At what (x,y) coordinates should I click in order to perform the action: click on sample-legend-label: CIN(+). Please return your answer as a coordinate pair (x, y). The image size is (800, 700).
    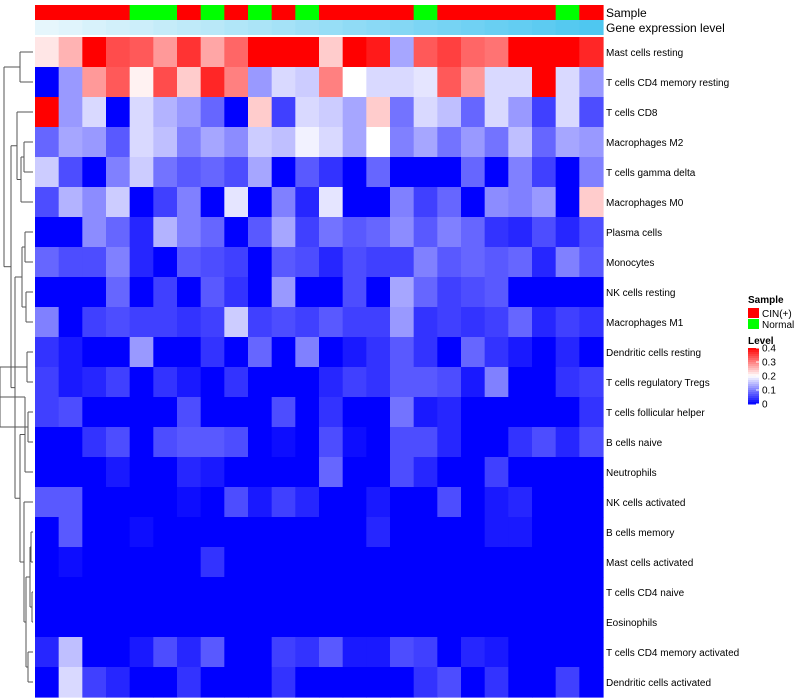
    Looking at the image, I should click on (777, 314).